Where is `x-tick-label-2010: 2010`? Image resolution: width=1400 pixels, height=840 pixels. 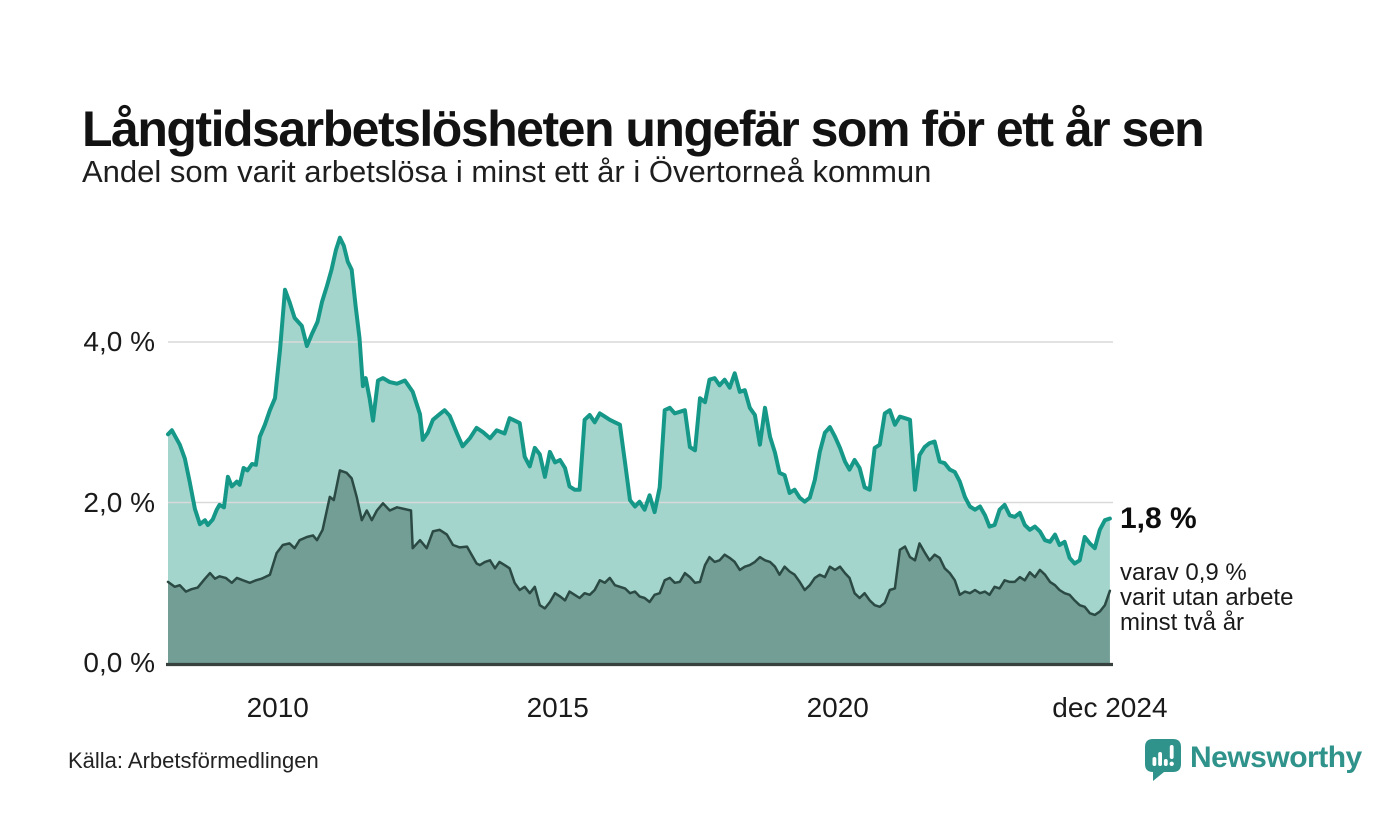
x-tick-label-2010: 2010 is located at coordinates (277, 707).